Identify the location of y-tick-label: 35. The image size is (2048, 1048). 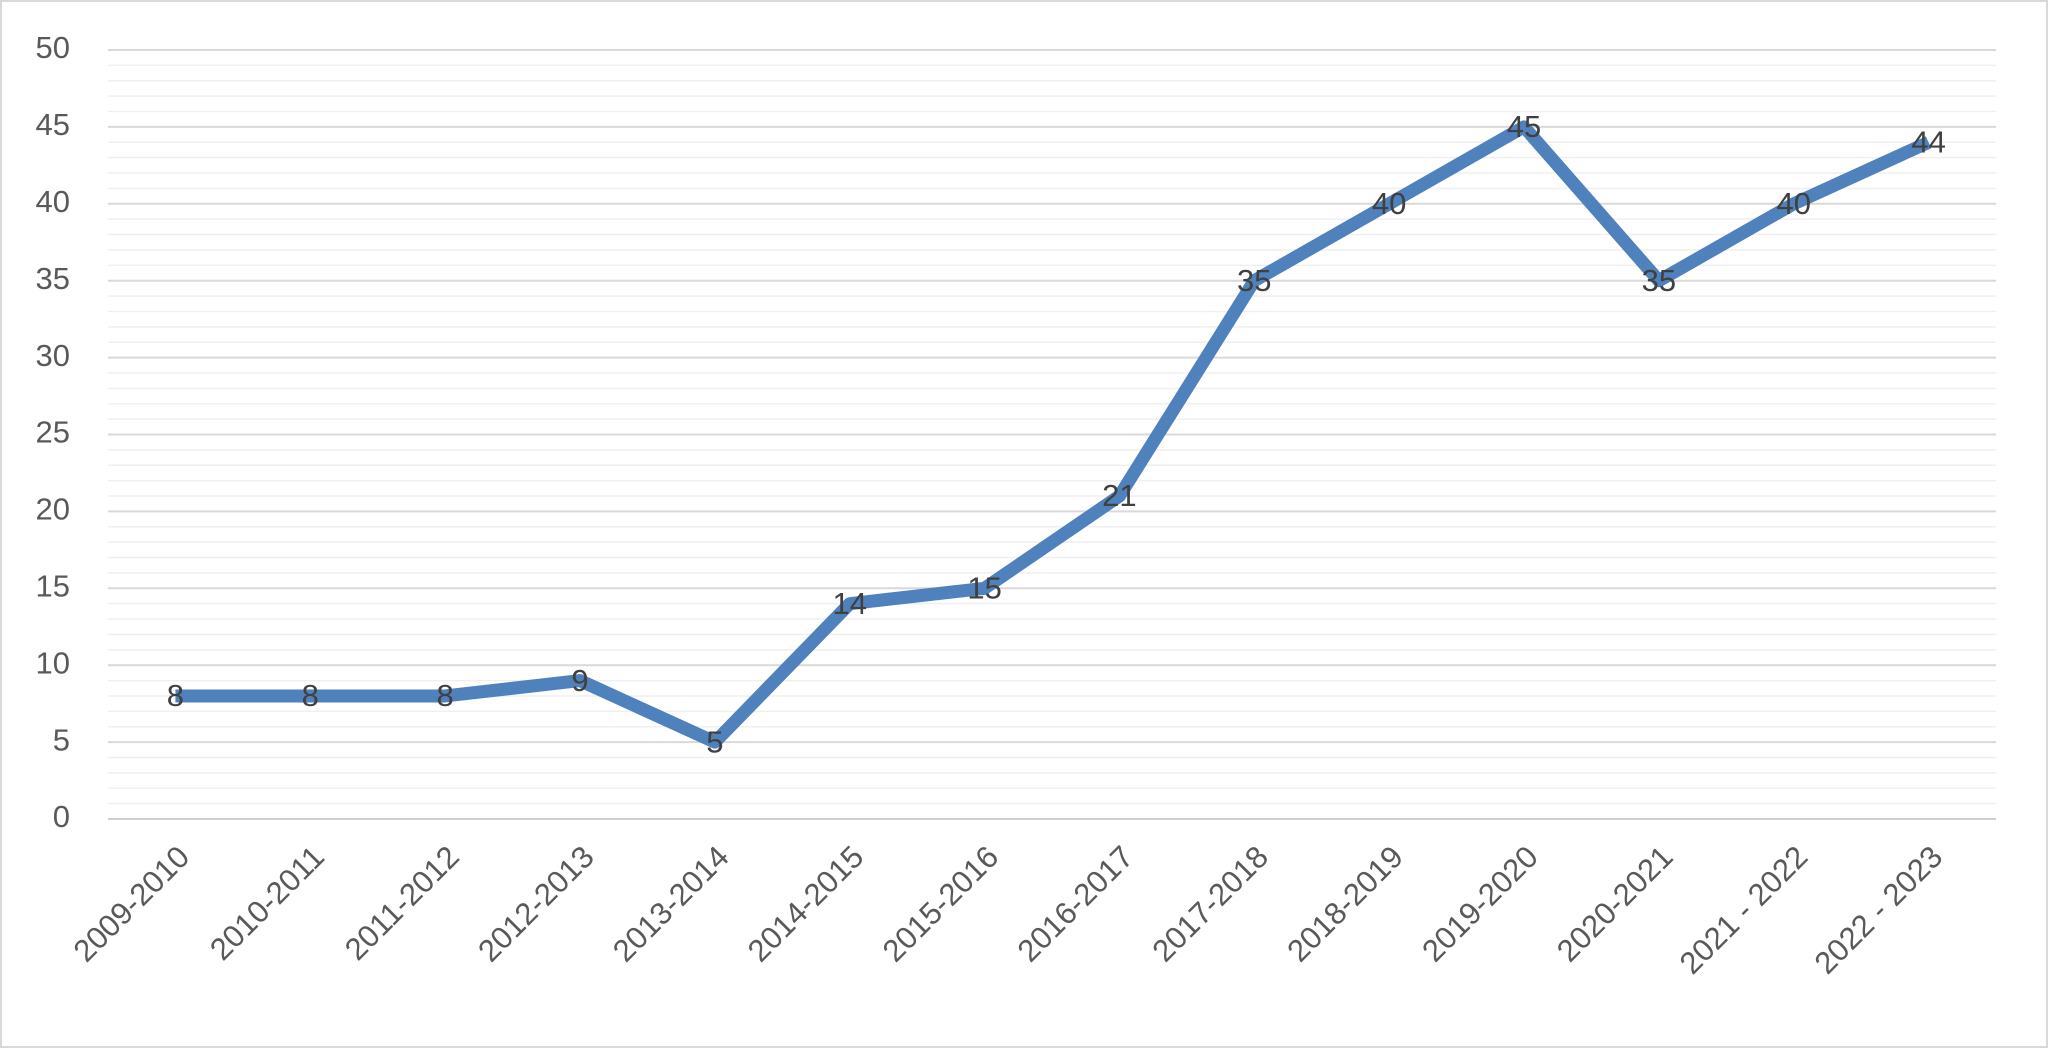
(53, 278).